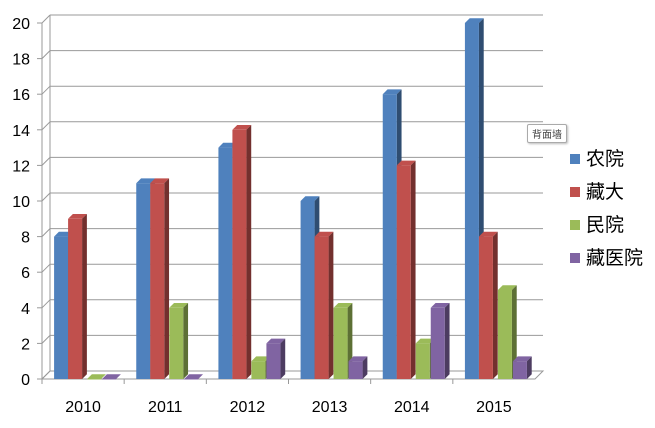  What do you see at coordinates (83, 407) in the screenshot?
I see `x-tick-label: 2010` at bounding box center [83, 407].